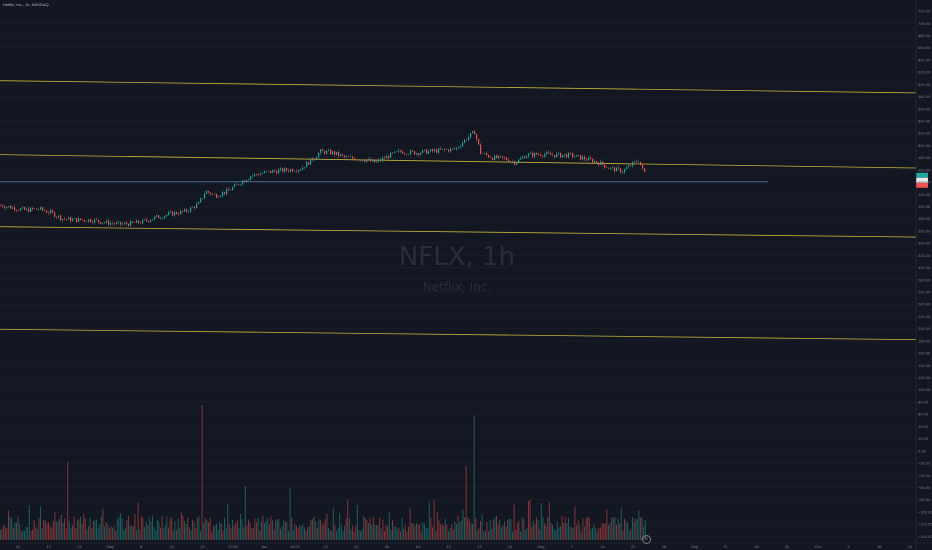 Image resolution: width=932 pixels, height=550 pixels. What do you see at coordinates (924, 157) in the screenshot?
I see `y-tick-label: 480.00` at bounding box center [924, 157].